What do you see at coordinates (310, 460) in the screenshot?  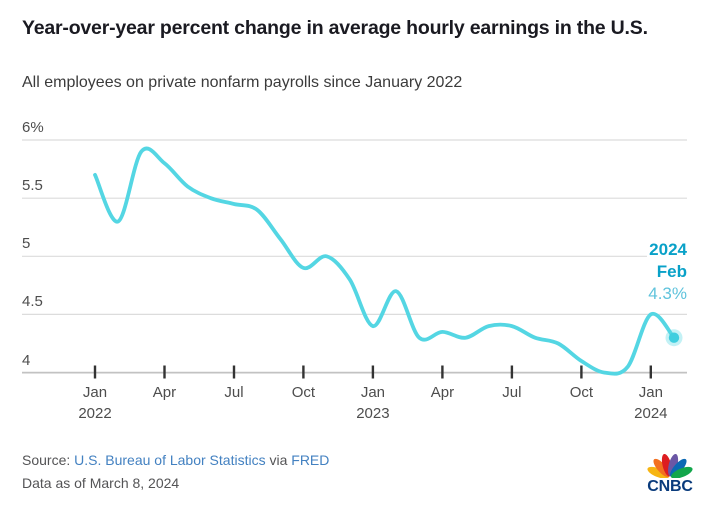 I see `source-link-fred: FRED` at bounding box center [310, 460].